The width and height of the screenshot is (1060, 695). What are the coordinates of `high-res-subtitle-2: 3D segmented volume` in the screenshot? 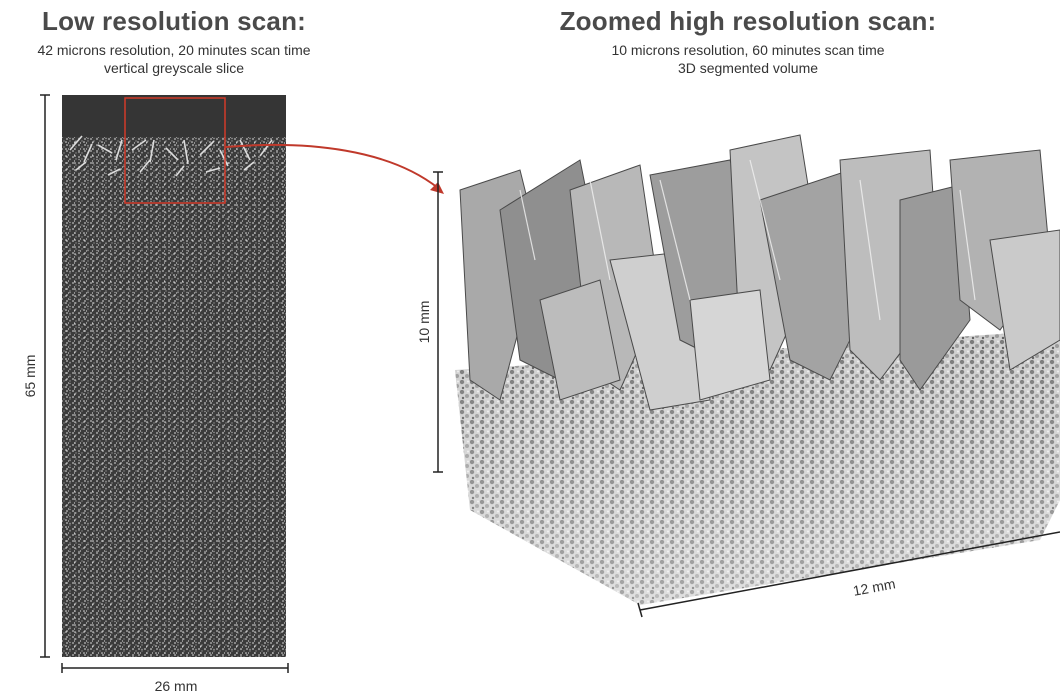 It's located at (748, 68).